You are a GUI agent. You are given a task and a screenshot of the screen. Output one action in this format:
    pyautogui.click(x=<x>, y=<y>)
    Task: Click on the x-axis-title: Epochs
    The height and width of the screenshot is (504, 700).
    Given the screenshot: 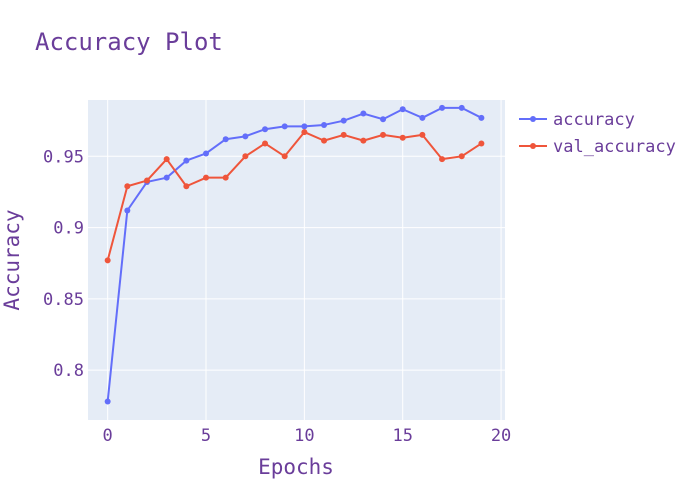 What is the action you would take?
    pyautogui.click(x=296, y=467)
    